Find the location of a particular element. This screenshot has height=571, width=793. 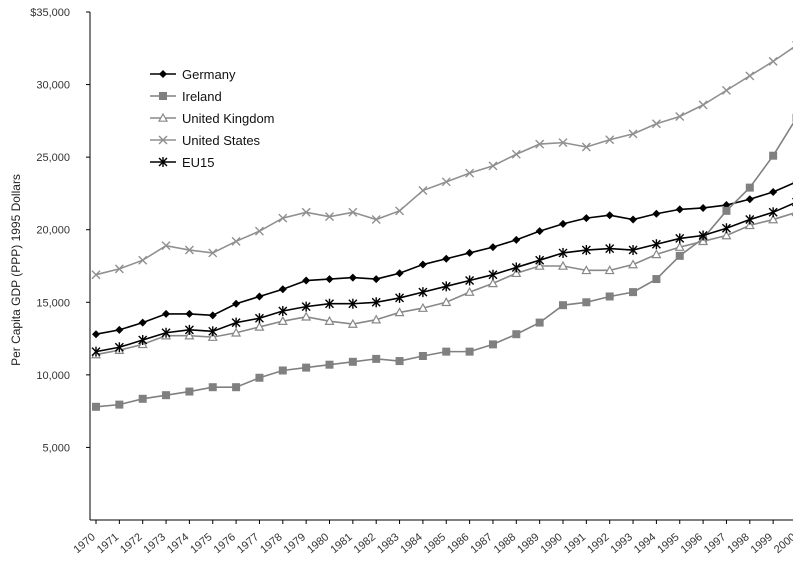

x-tick-label: 1976 is located at coordinates (225, 543).